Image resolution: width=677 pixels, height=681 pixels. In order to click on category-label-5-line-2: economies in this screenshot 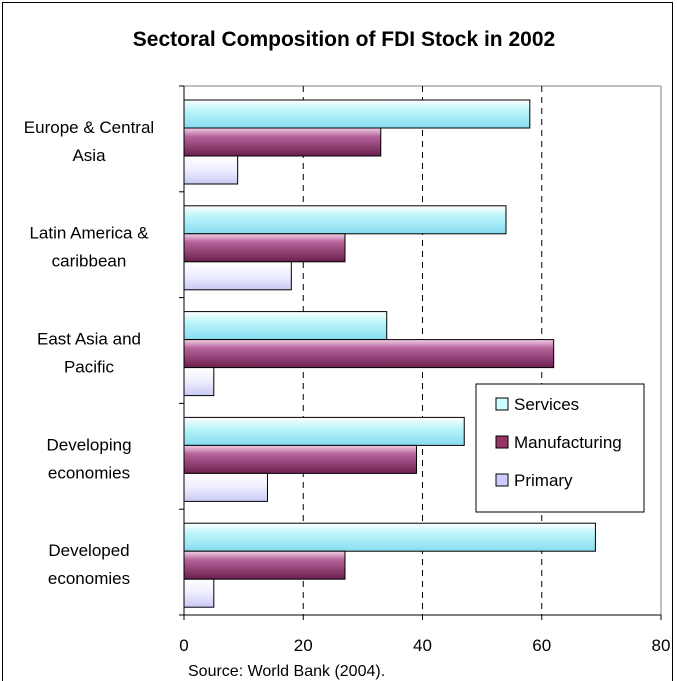, I will do `click(89, 578)`.